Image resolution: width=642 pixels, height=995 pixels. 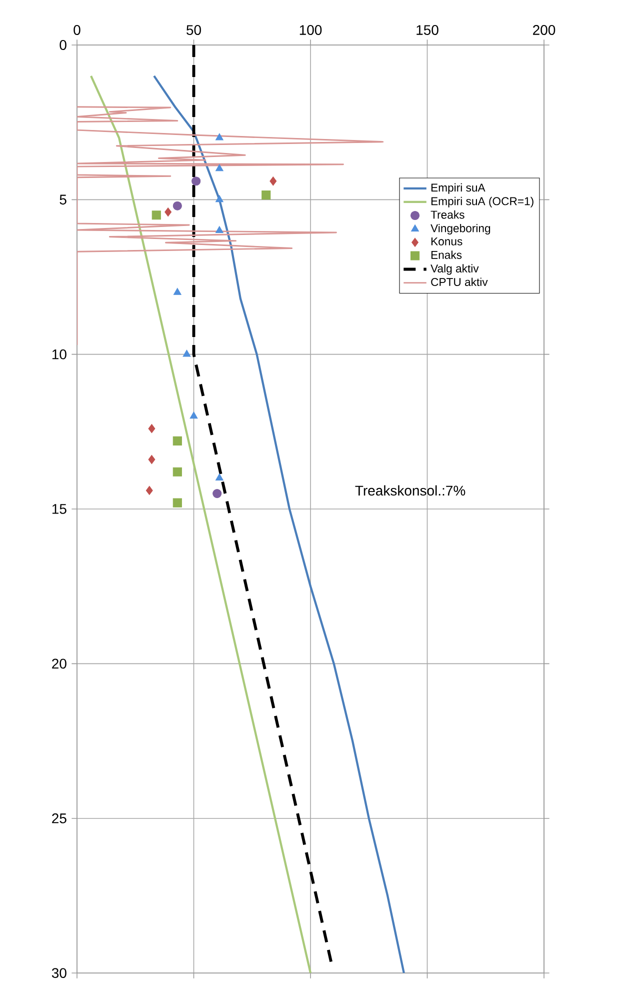 What do you see at coordinates (446, 241) in the screenshot?
I see `legend-label: Konus` at bounding box center [446, 241].